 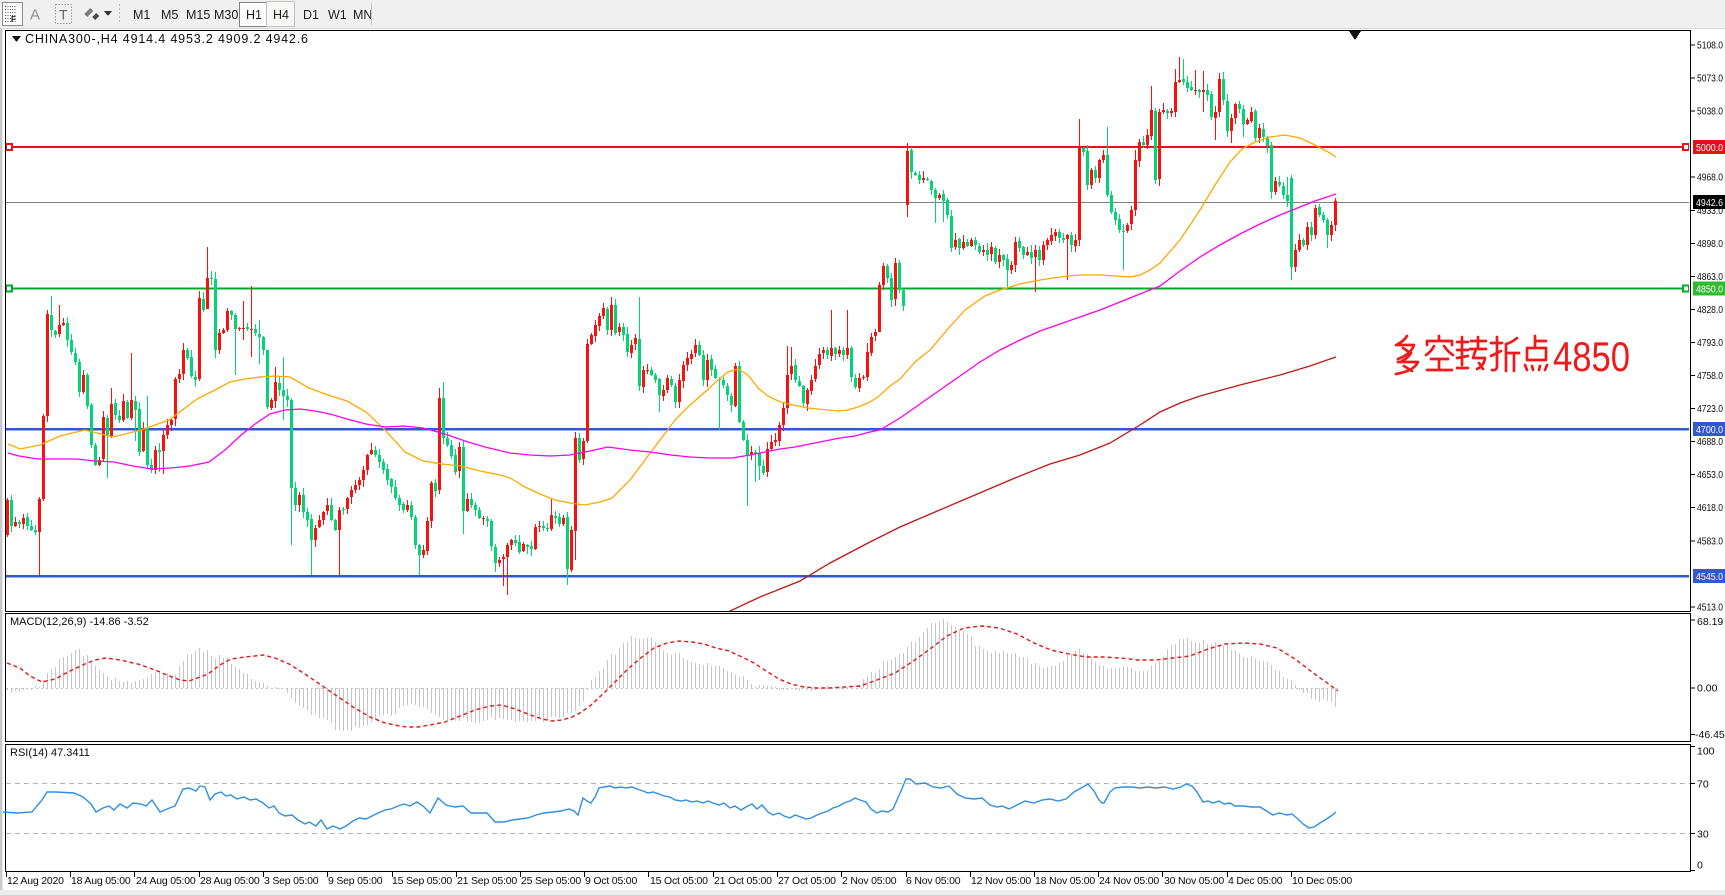 What do you see at coordinates (1709, 430) in the screenshot?
I see `svg-text: 4700.0` at bounding box center [1709, 430].